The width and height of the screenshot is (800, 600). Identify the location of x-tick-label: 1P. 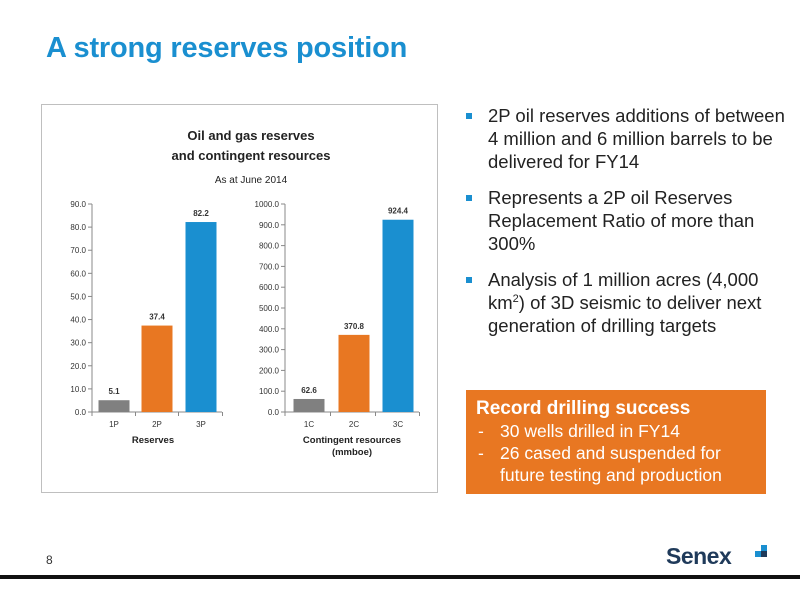
(114, 424).